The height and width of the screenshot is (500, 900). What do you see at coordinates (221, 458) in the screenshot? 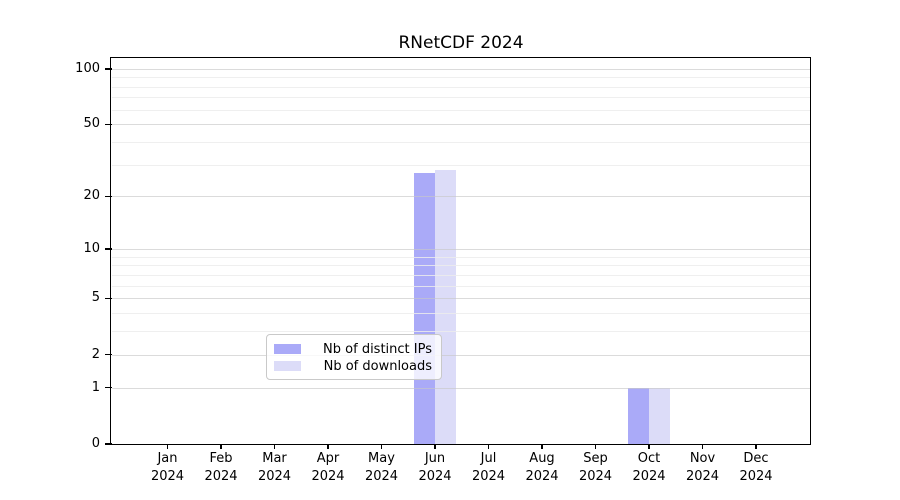
I see `x-tick-month: Feb` at bounding box center [221, 458].